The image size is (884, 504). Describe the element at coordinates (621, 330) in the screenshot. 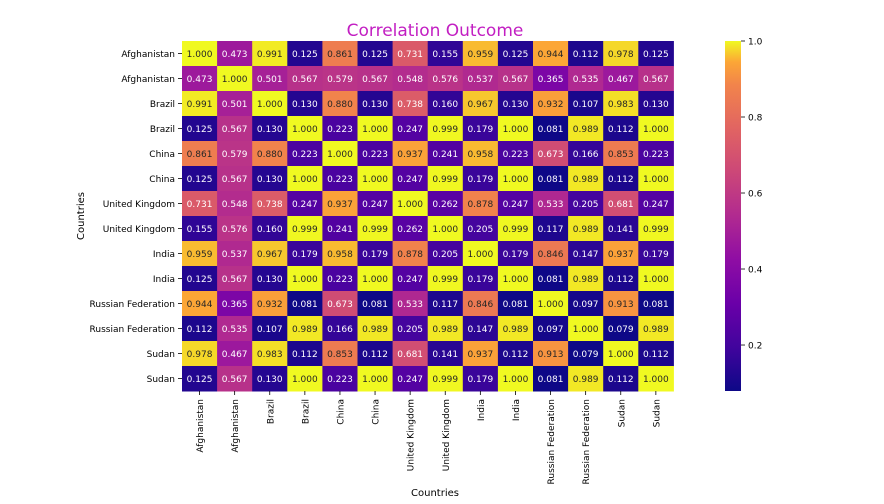

I see `cell-value-label: 0.079` at that location.